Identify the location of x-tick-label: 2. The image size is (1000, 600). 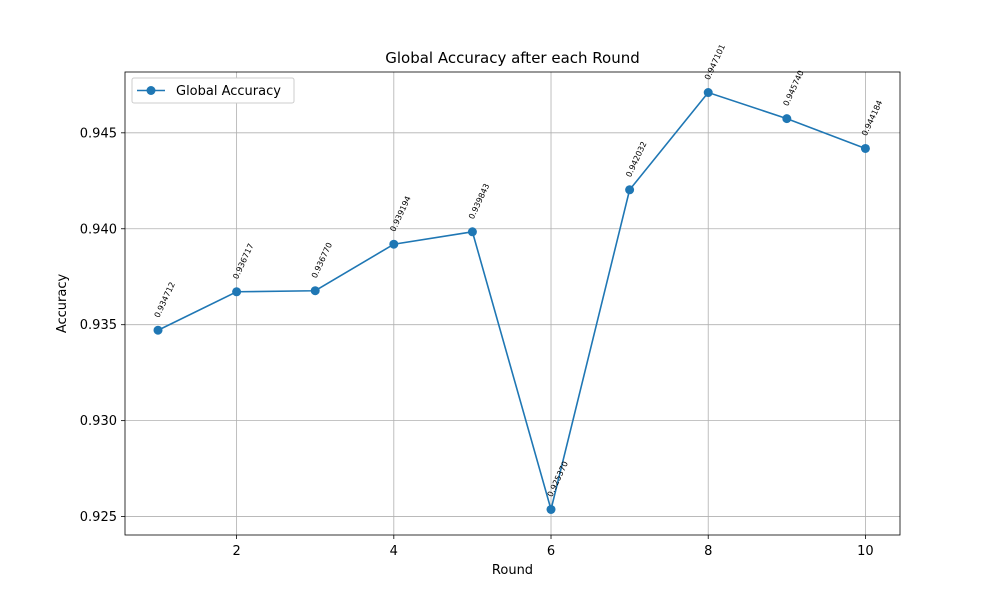
(236, 551).